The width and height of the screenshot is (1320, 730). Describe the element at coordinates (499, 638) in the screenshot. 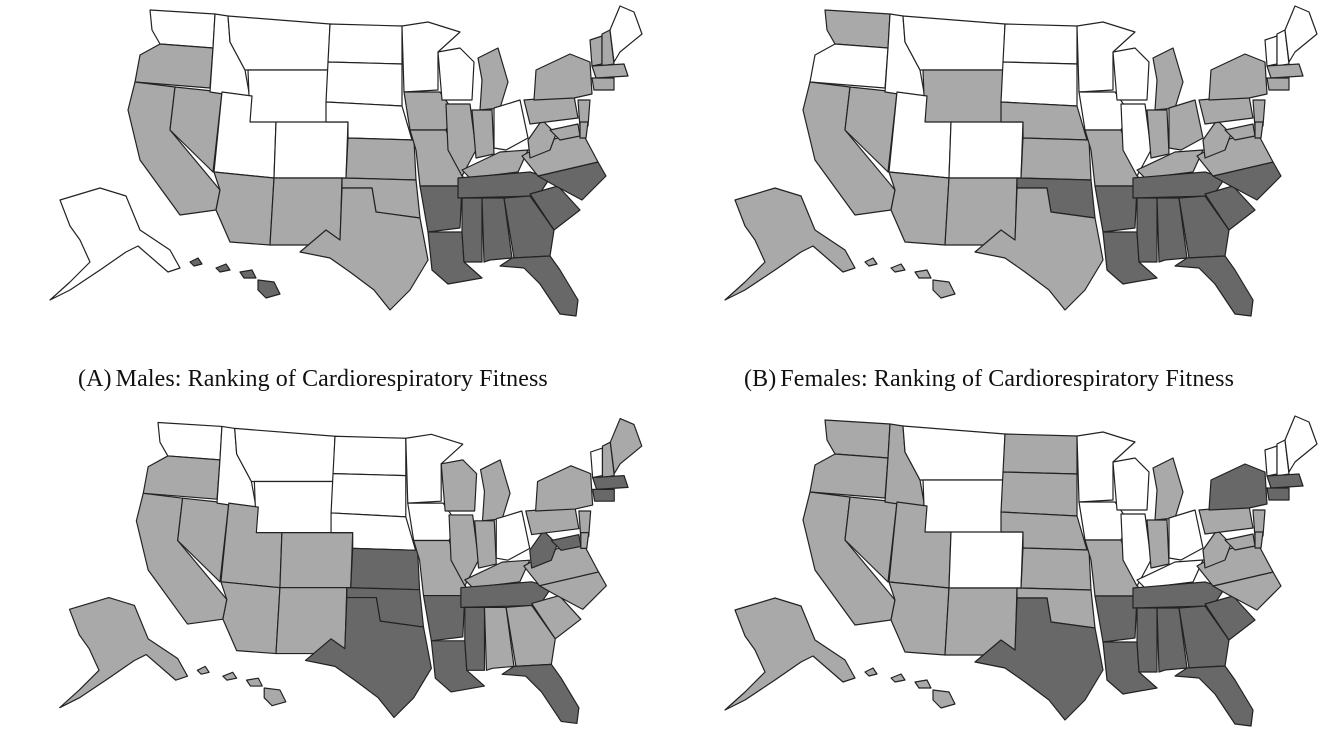

I see `state-al` at that location.